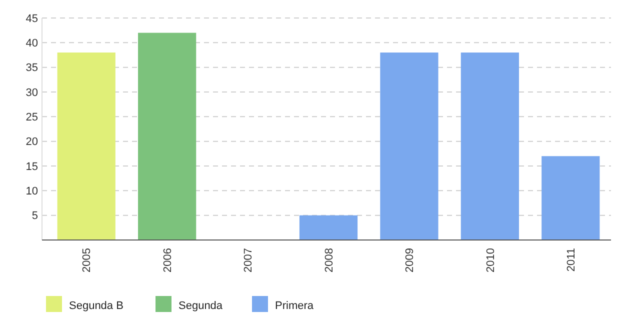  I want to click on y-tick-label: 40, so click(32, 44).